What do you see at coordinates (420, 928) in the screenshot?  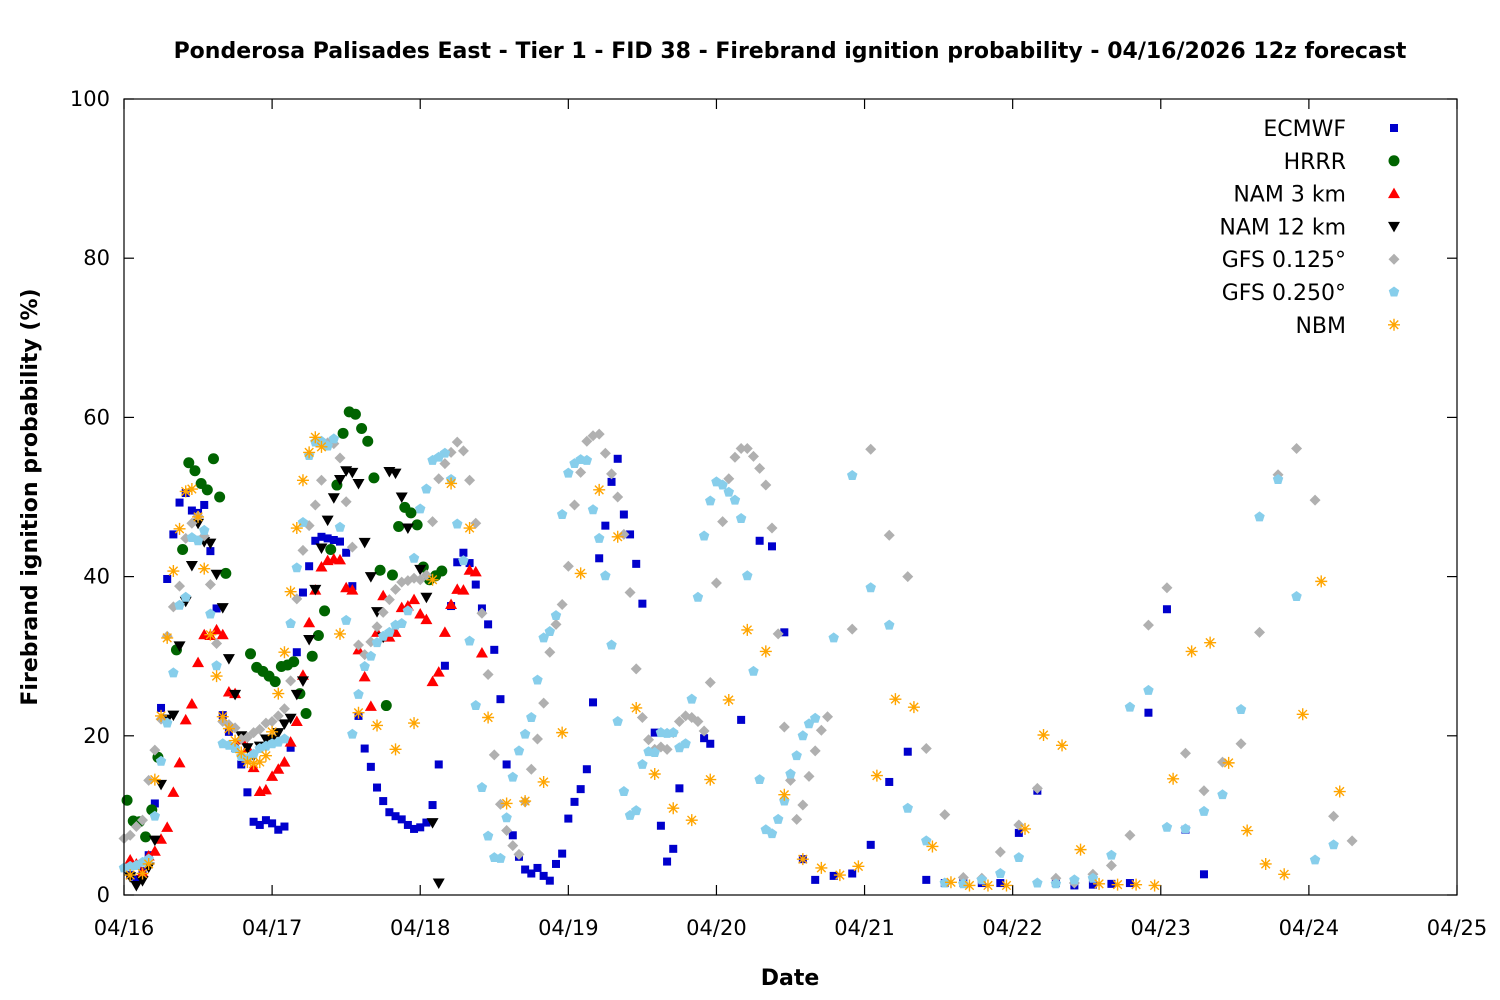 I see `x-tick-label: 04/18` at bounding box center [420, 928].